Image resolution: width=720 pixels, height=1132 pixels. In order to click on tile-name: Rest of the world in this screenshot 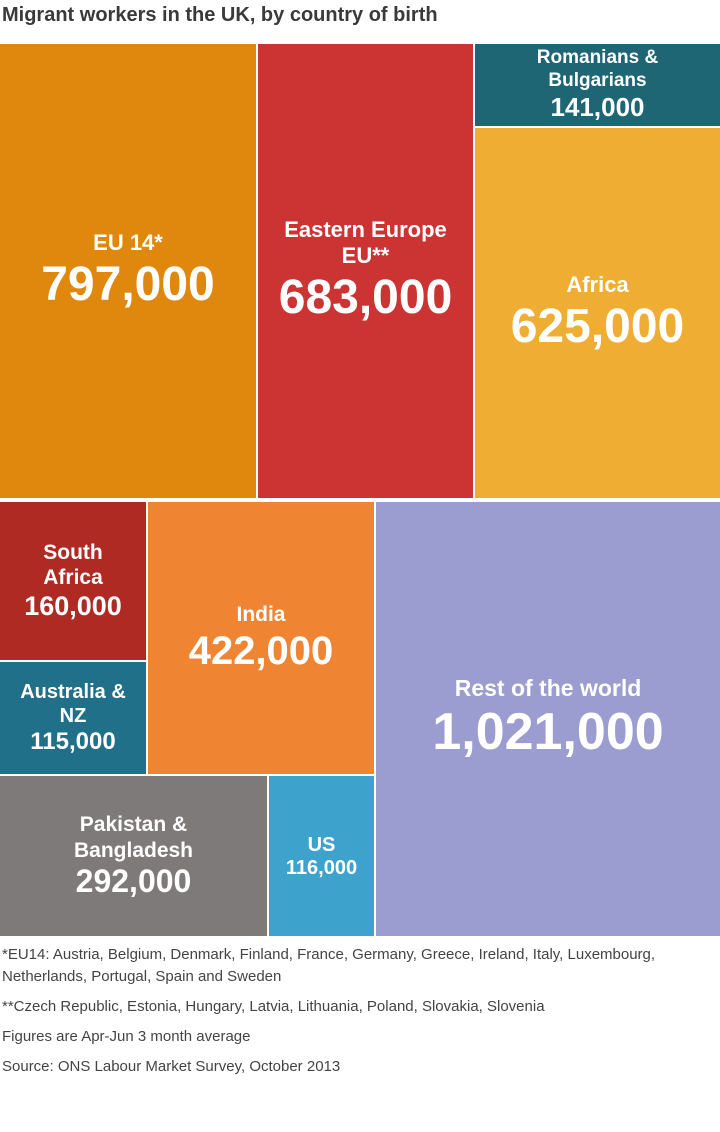, I will do `click(548, 688)`.